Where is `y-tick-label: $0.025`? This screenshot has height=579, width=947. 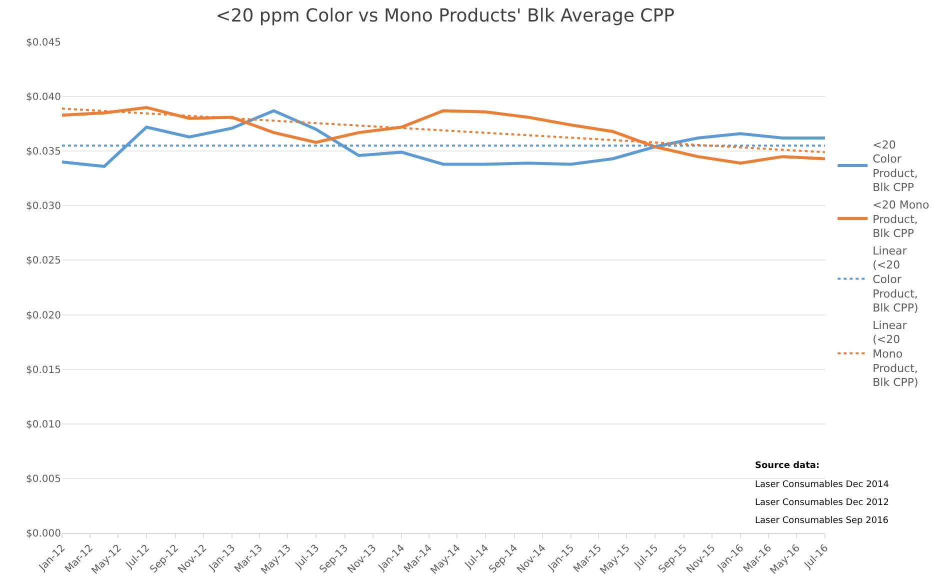
y-tick-label: $0.025 is located at coordinates (43, 261).